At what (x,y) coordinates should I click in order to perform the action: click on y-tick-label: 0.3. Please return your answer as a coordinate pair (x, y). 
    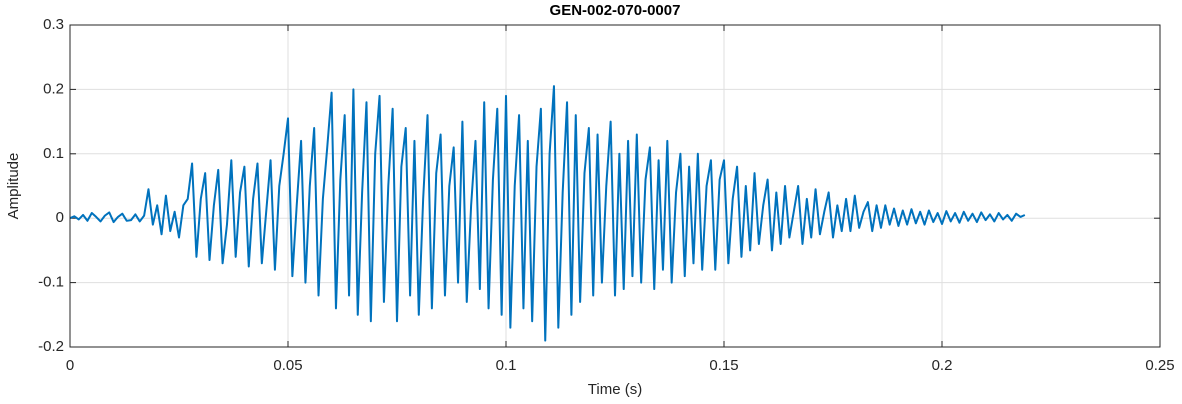
    Looking at the image, I should click on (53, 24).